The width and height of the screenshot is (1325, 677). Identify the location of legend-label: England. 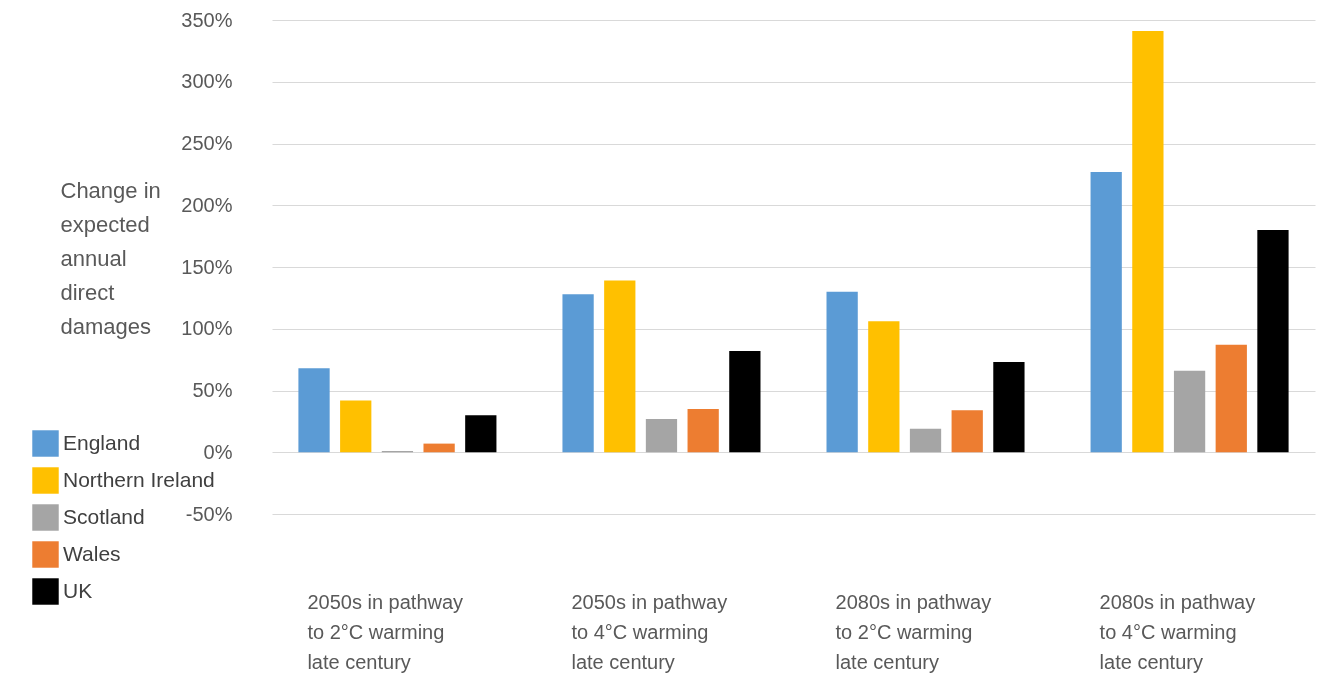
(102, 442).